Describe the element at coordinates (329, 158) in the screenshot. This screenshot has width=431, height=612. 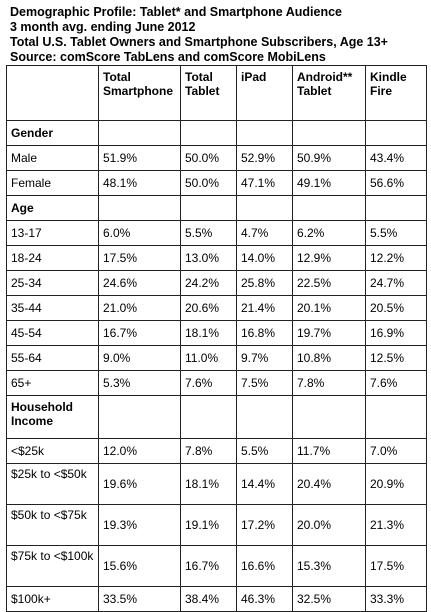
I see `value-cell: 50.9%` at that location.